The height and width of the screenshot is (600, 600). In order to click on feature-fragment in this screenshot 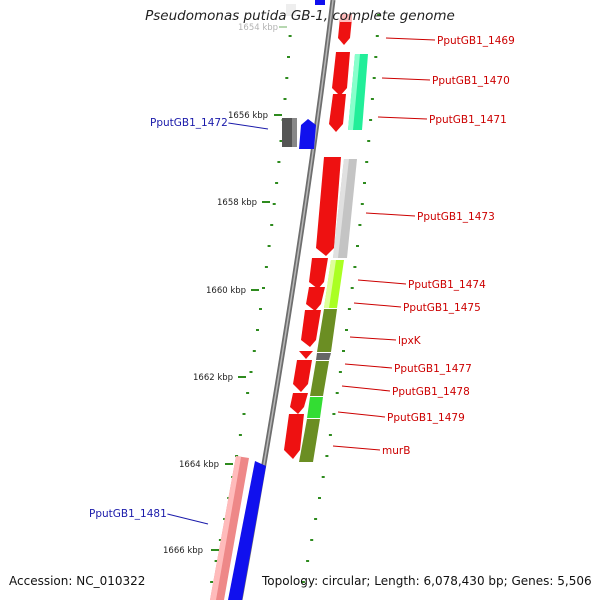, I will do `click(291, 10)`.